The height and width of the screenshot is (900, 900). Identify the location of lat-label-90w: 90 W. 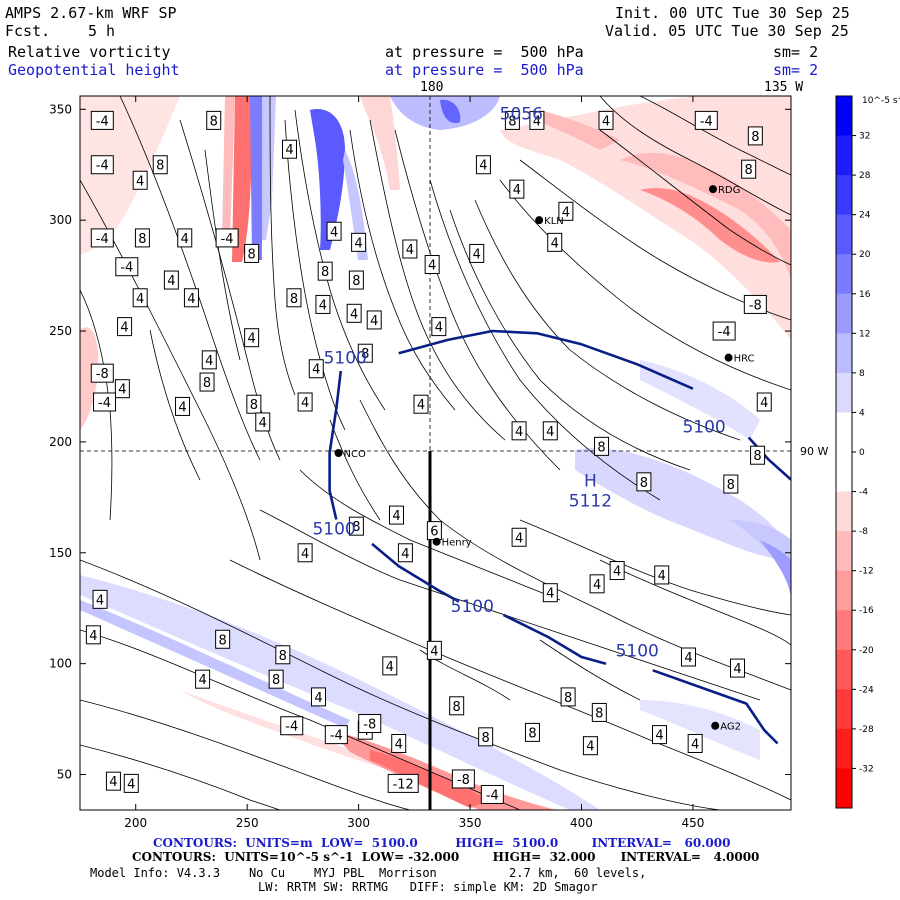
(814, 451).